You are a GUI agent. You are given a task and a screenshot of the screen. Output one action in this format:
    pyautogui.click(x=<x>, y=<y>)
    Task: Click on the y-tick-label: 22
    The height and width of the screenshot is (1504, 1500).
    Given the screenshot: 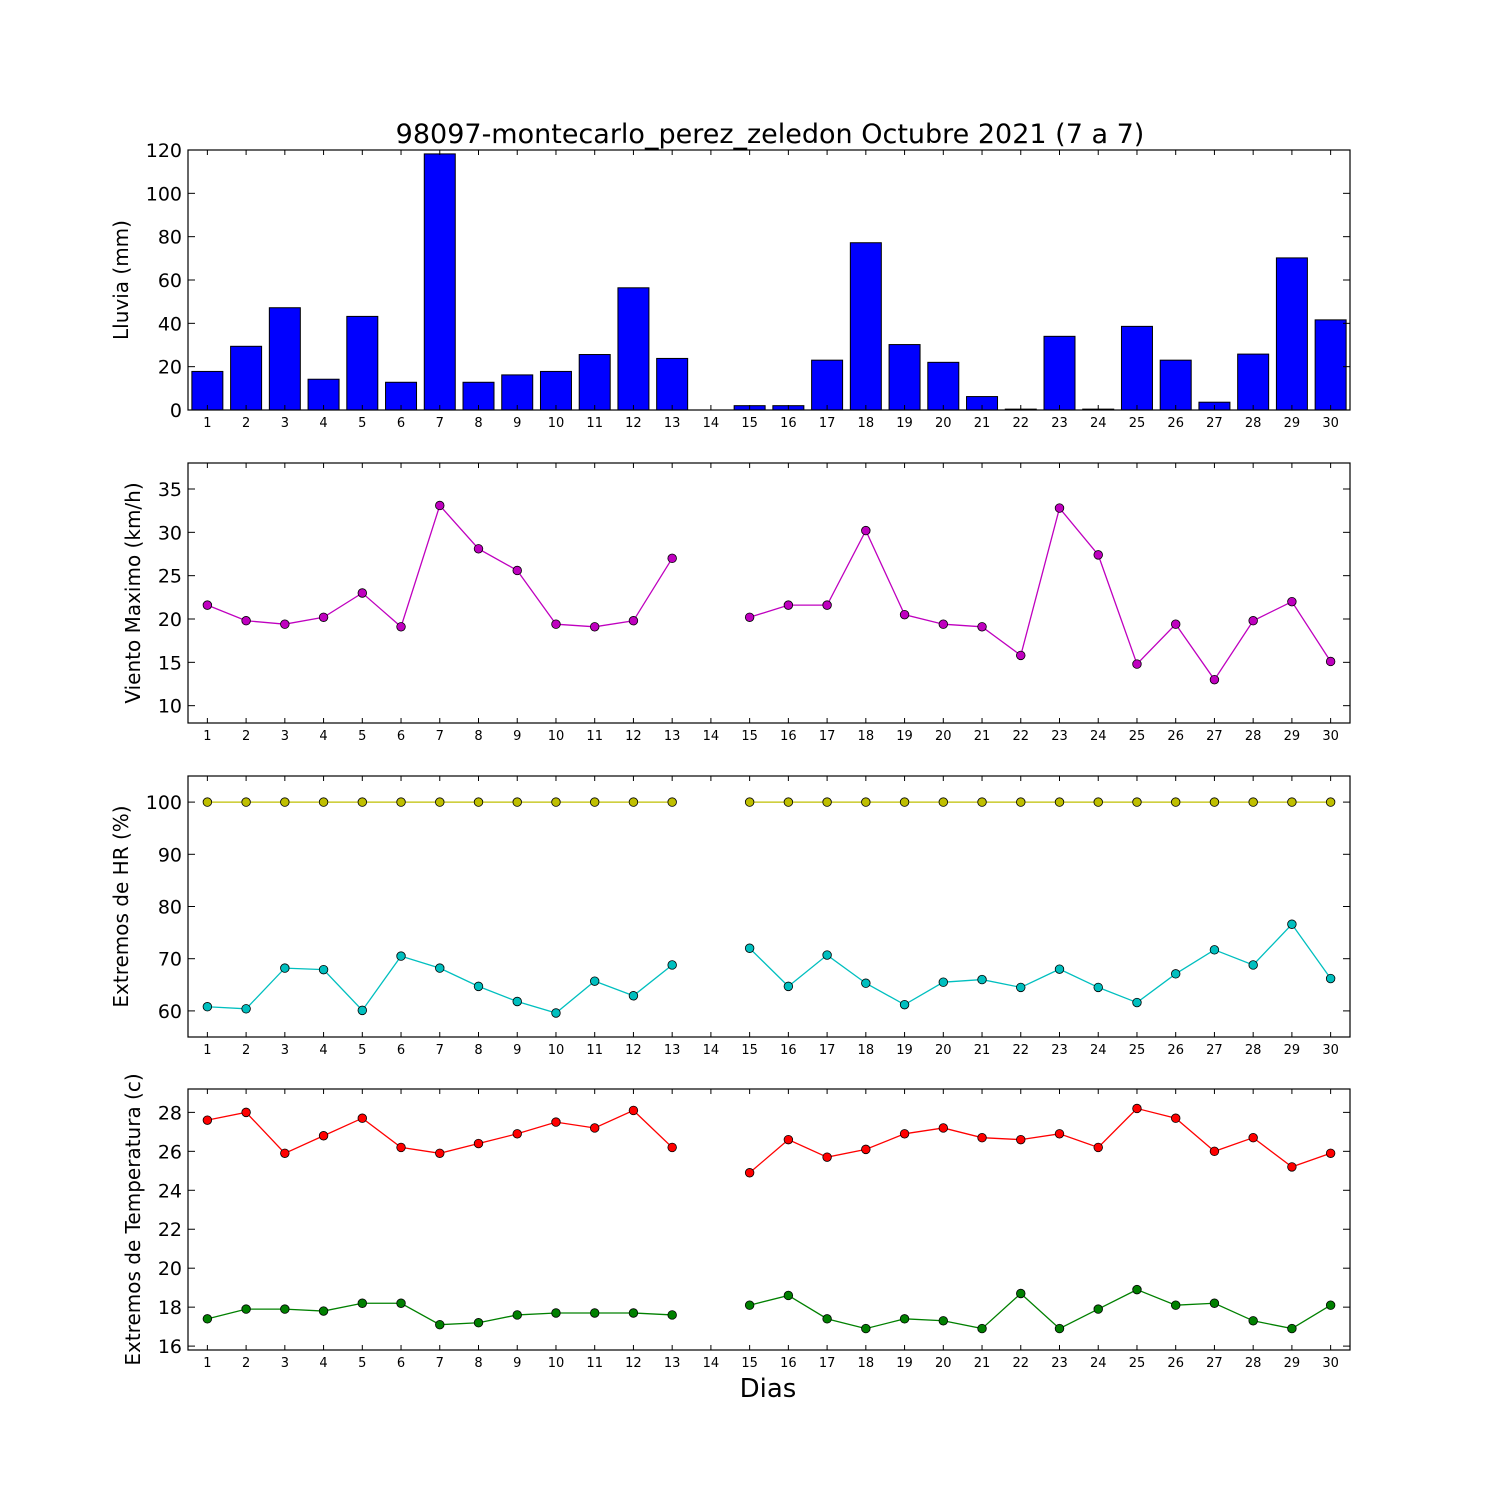 What is the action you would take?
    pyautogui.click(x=170, y=1230)
    